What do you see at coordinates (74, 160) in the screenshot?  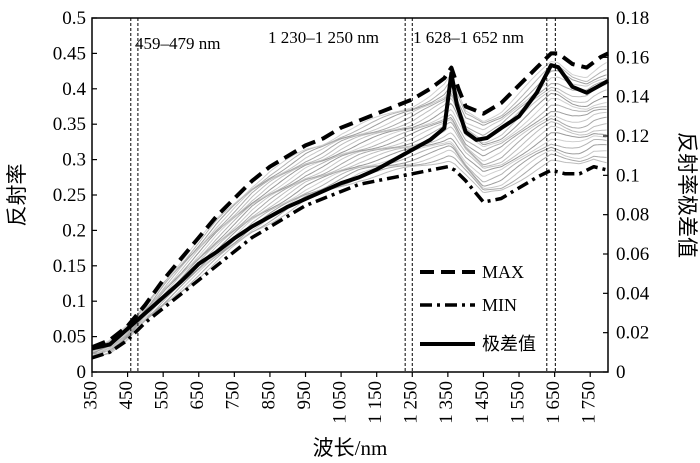 I see `y-left-tick-label: 0.3` at bounding box center [74, 160].